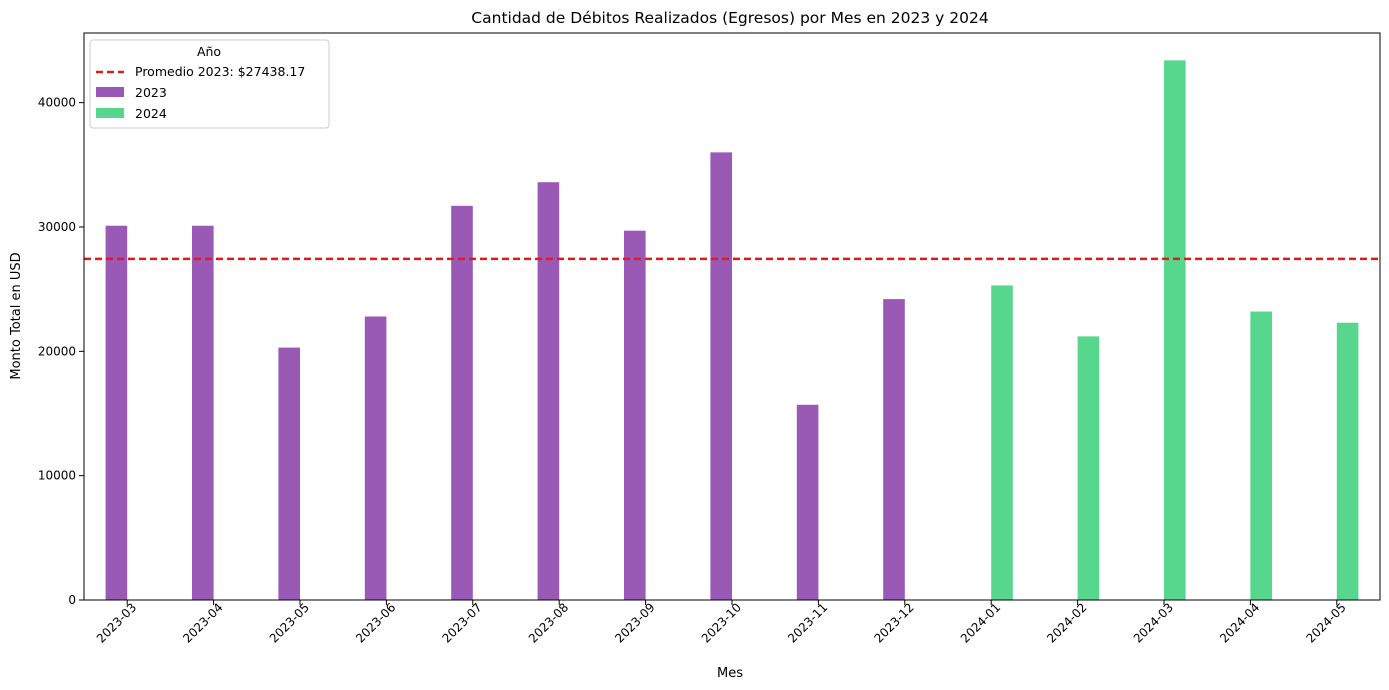  What do you see at coordinates (375, 622) in the screenshot?
I see `x-tick-label: 2023-06` at bounding box center [375, 622].